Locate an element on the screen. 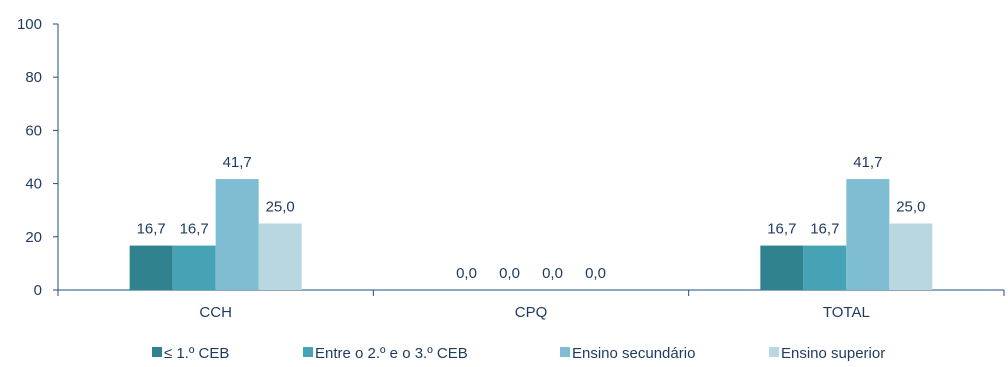  legend-label: Ensino secundário is located at coordinates (633, 353).